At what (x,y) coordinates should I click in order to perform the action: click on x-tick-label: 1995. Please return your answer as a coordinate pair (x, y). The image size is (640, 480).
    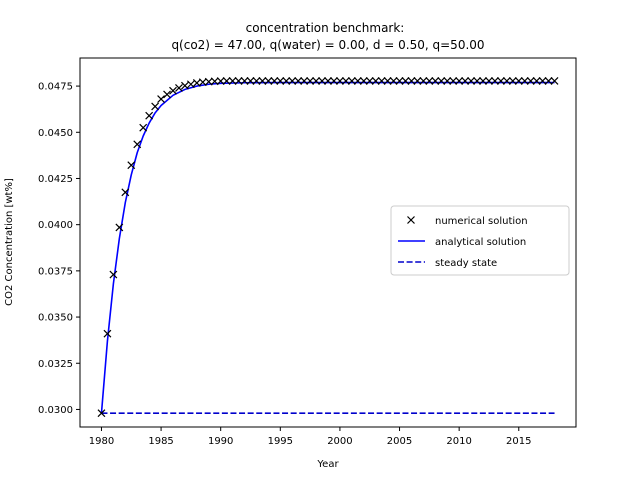
    Looking at the image, I should click on (280, 441).